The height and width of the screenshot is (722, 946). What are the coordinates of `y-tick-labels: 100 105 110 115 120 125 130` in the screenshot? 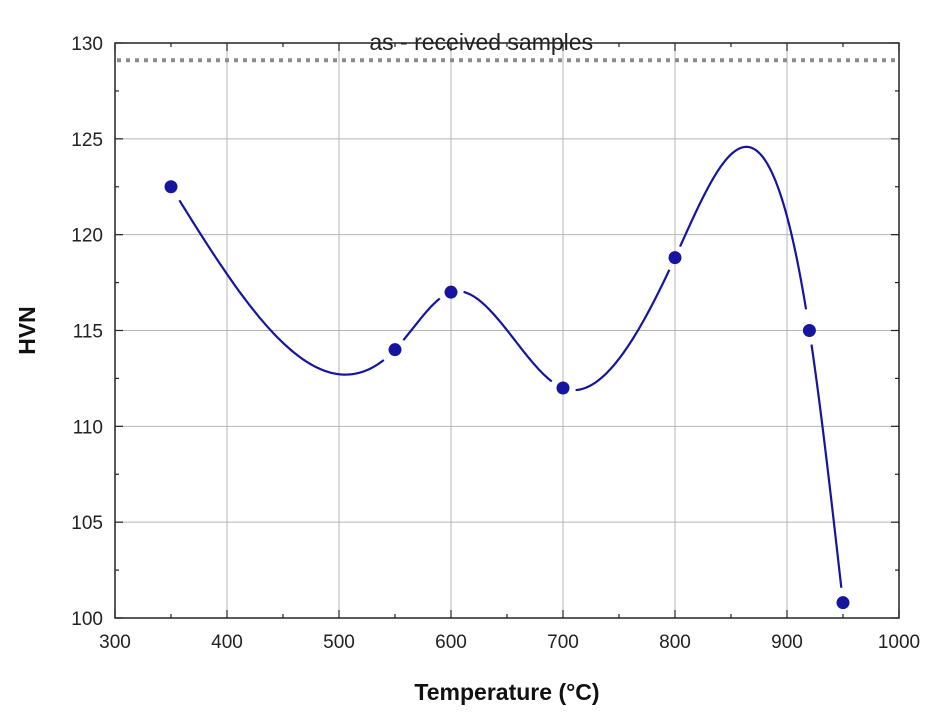 It's located at (87, 332).